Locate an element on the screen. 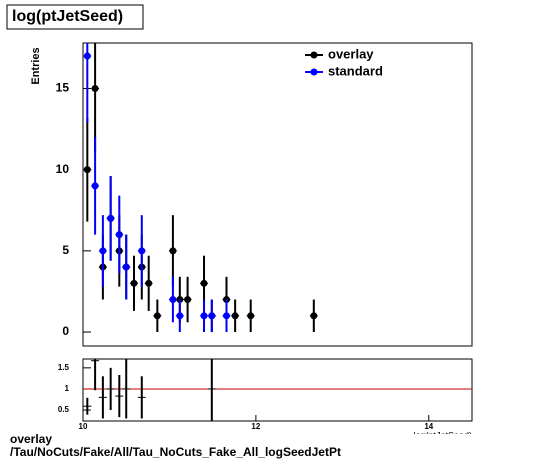  legend-label: overlay is located at coordinates (351, 53).